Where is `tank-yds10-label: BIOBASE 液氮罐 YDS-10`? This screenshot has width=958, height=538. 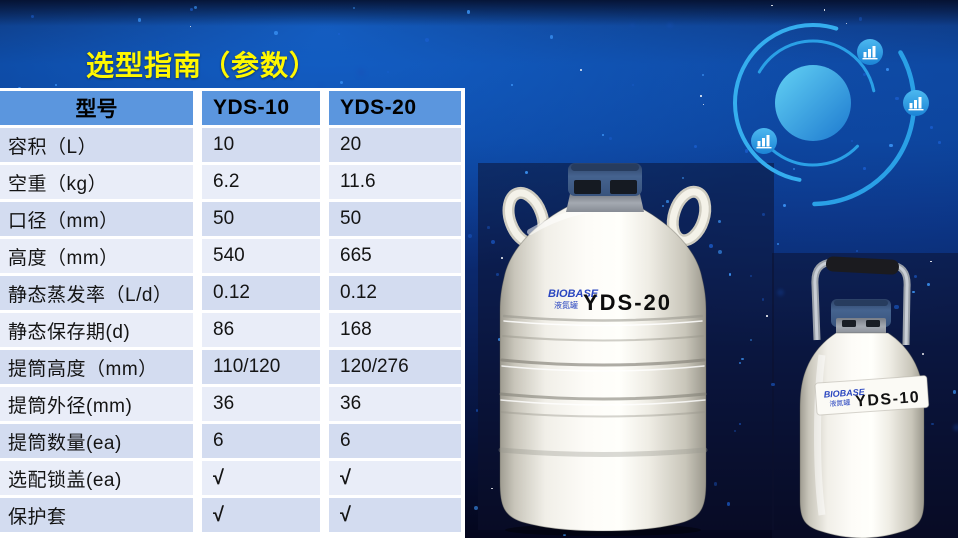 tank-yds10-label: BIOBASE 液氮罐 YDS-10 is located at coordinates (872, 395).